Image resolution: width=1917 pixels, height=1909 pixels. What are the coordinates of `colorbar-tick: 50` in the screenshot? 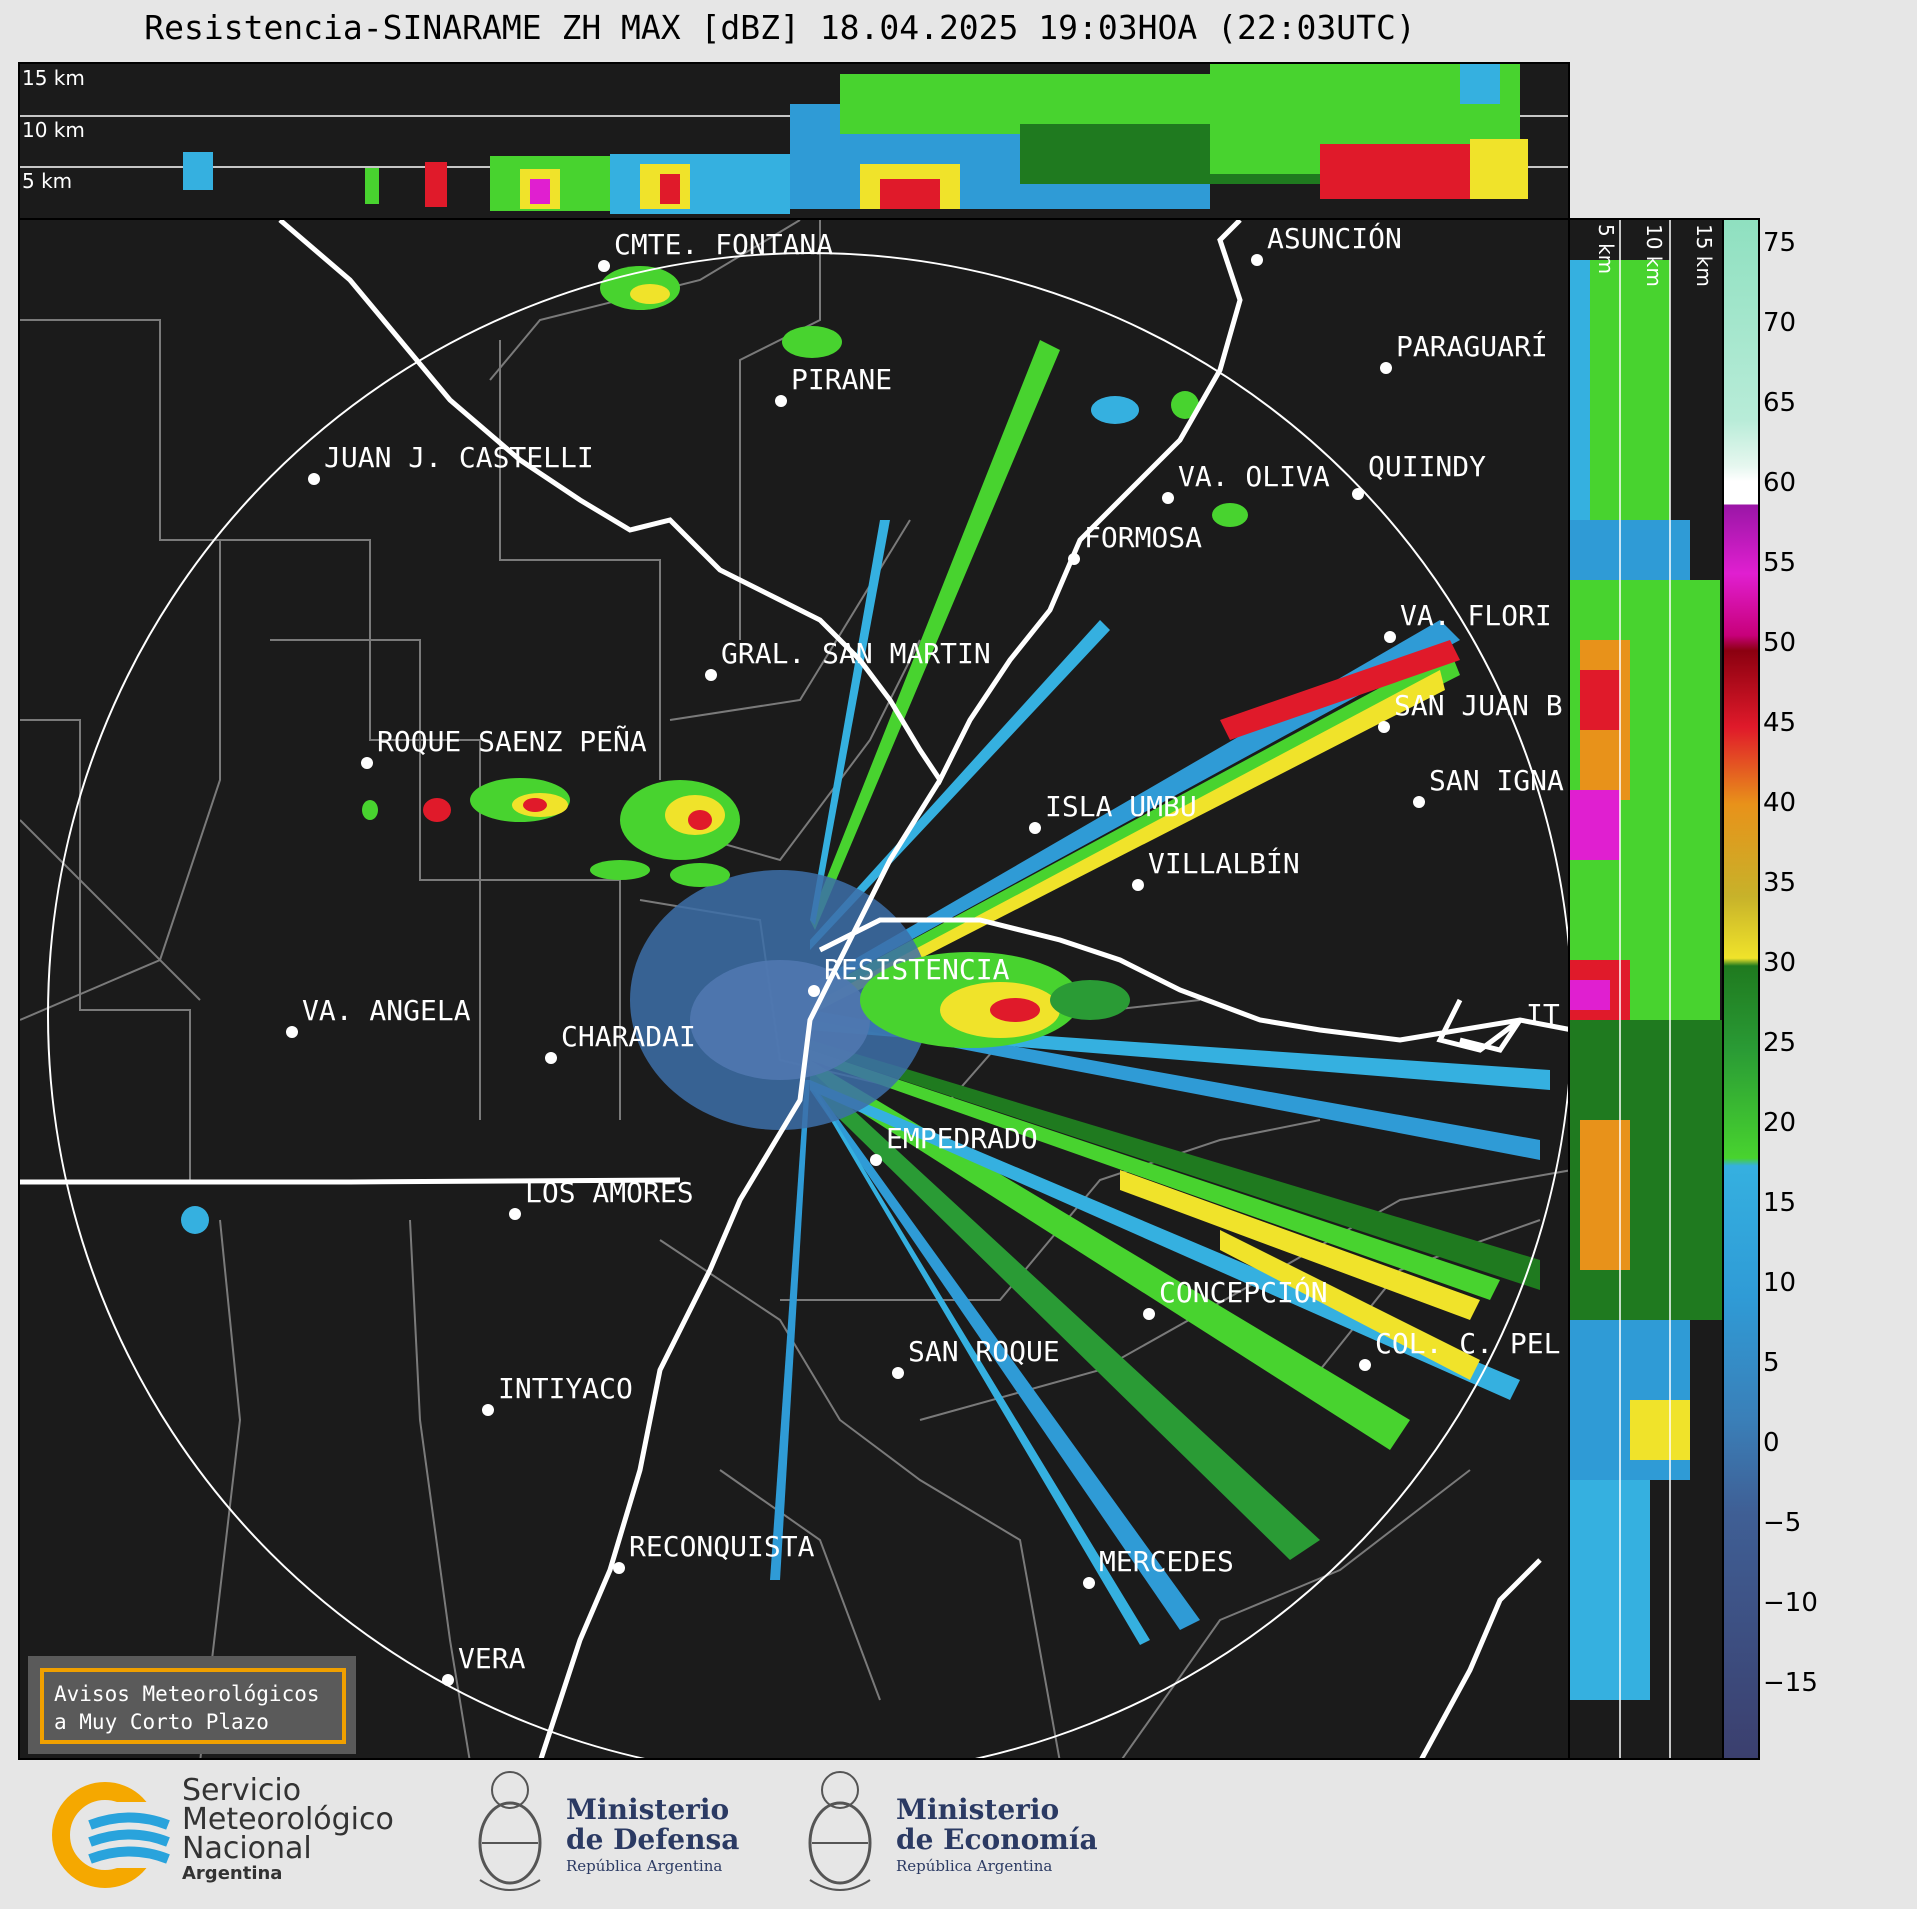 It's located at (1780, 643).